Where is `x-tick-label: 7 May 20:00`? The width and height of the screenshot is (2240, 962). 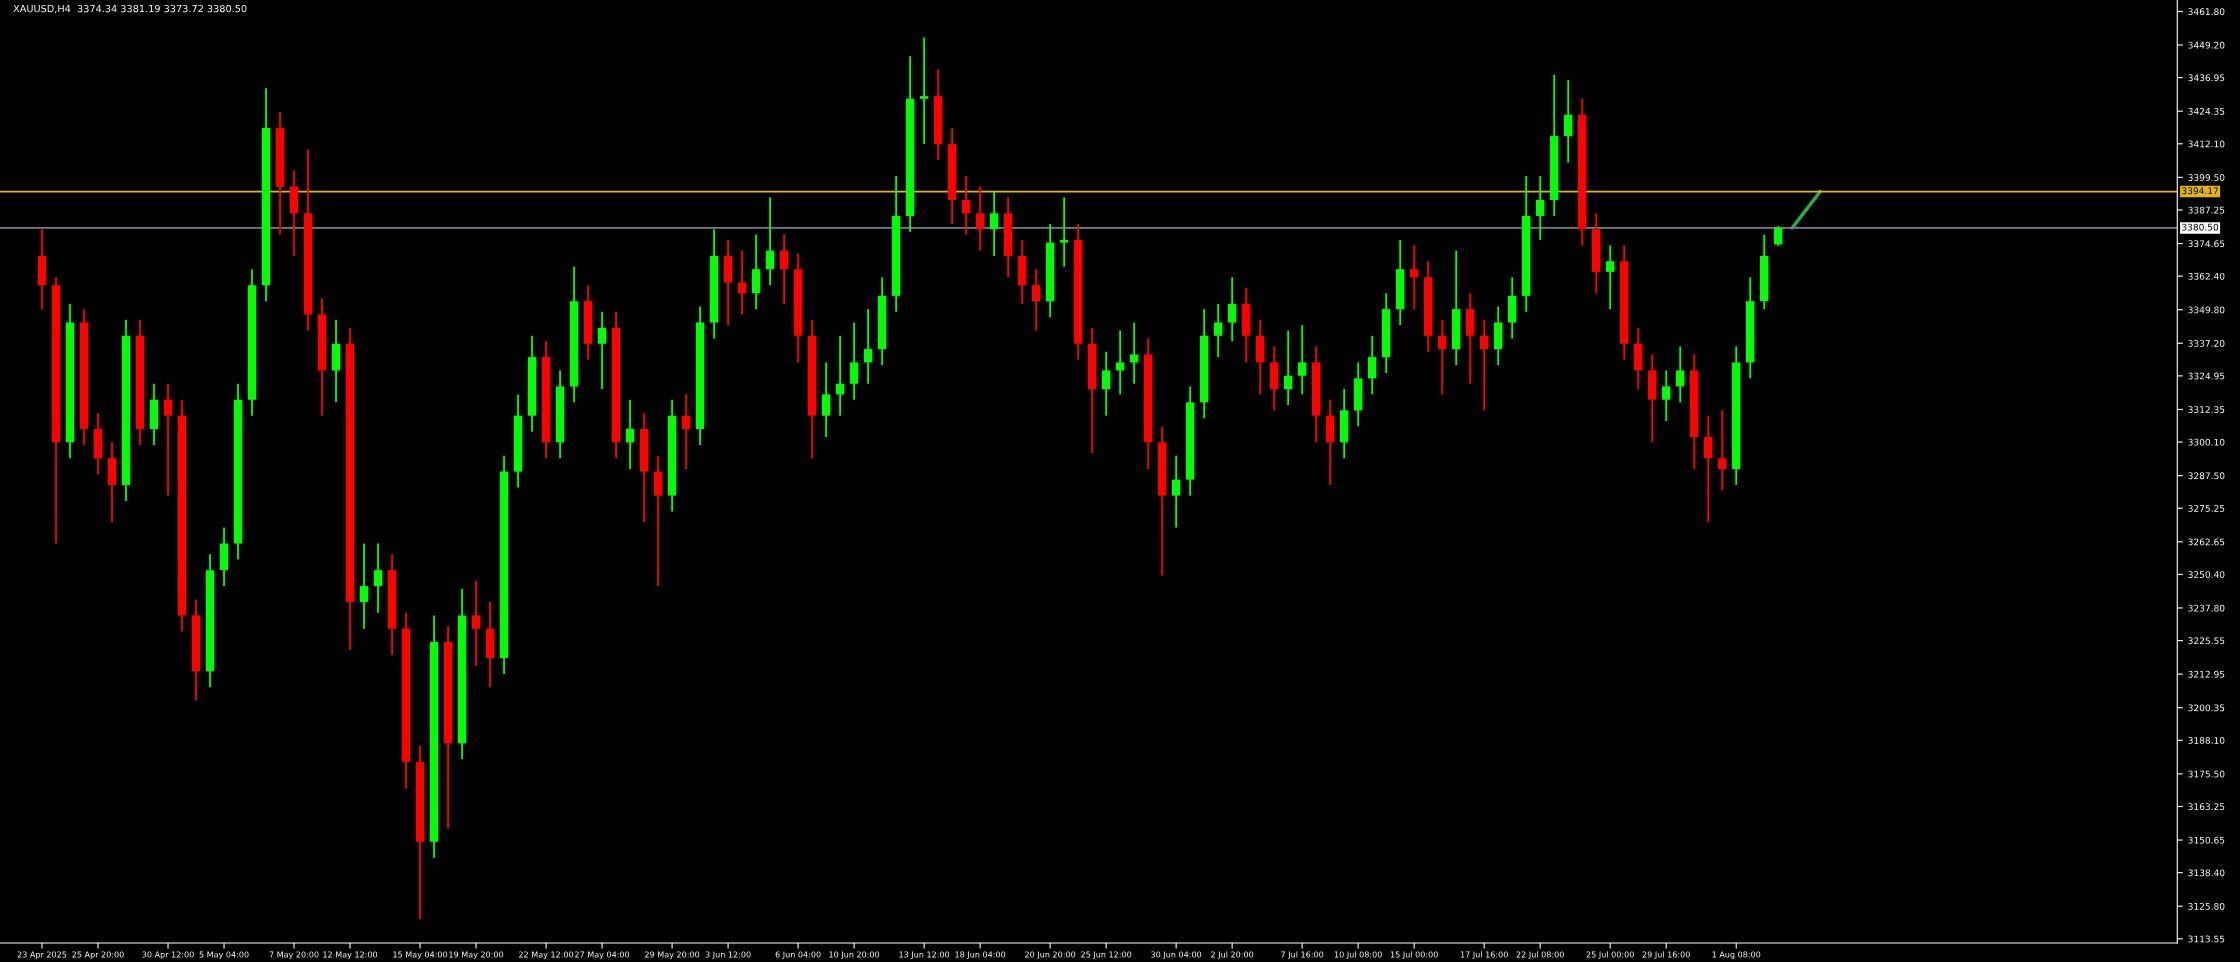
x-tick-label: 7 May 20:00 is located at coordinates (294, 955).